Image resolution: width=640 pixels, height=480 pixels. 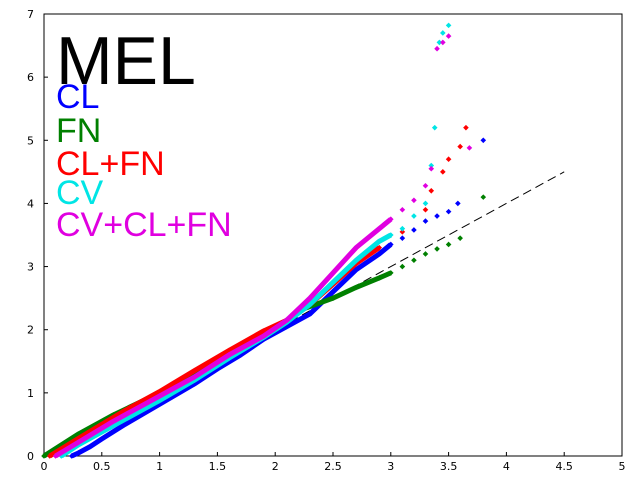 I want to click on x-tick-label: 1.5, so click(x=218, y=466).